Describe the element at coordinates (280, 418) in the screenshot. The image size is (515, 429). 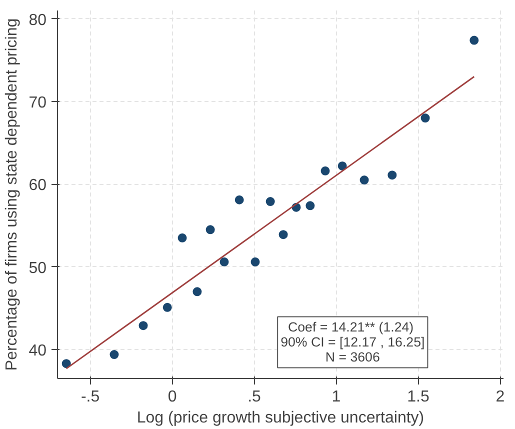
I see `x-axis-title: Log (price growth subjective uncertainty)` at that location.